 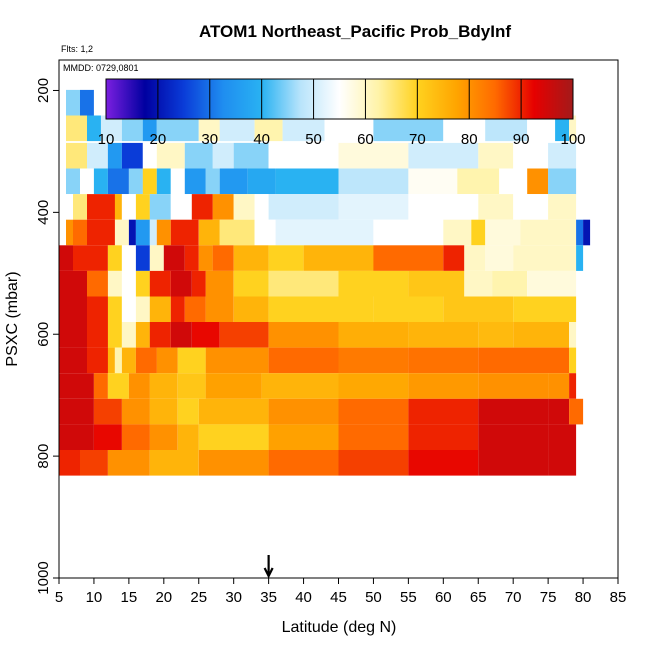 I want to click on y-tick-label: 200, so click(x=43, y=90).